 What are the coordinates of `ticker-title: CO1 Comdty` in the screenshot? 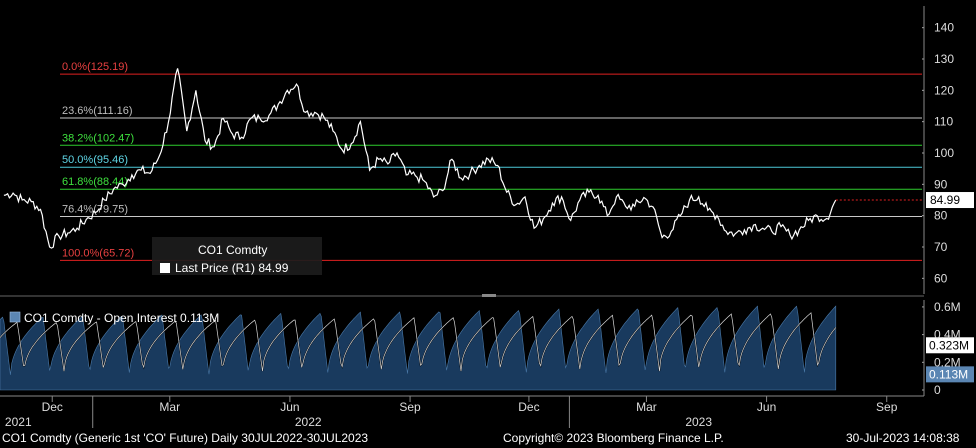 It's located at (232, 250).